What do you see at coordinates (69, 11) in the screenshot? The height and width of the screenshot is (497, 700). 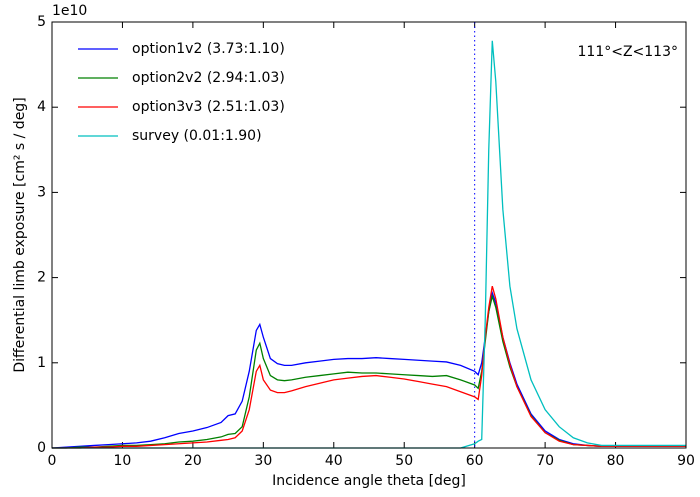 I see `y-offset-label: 1e10` at bounding box center [69, 11].